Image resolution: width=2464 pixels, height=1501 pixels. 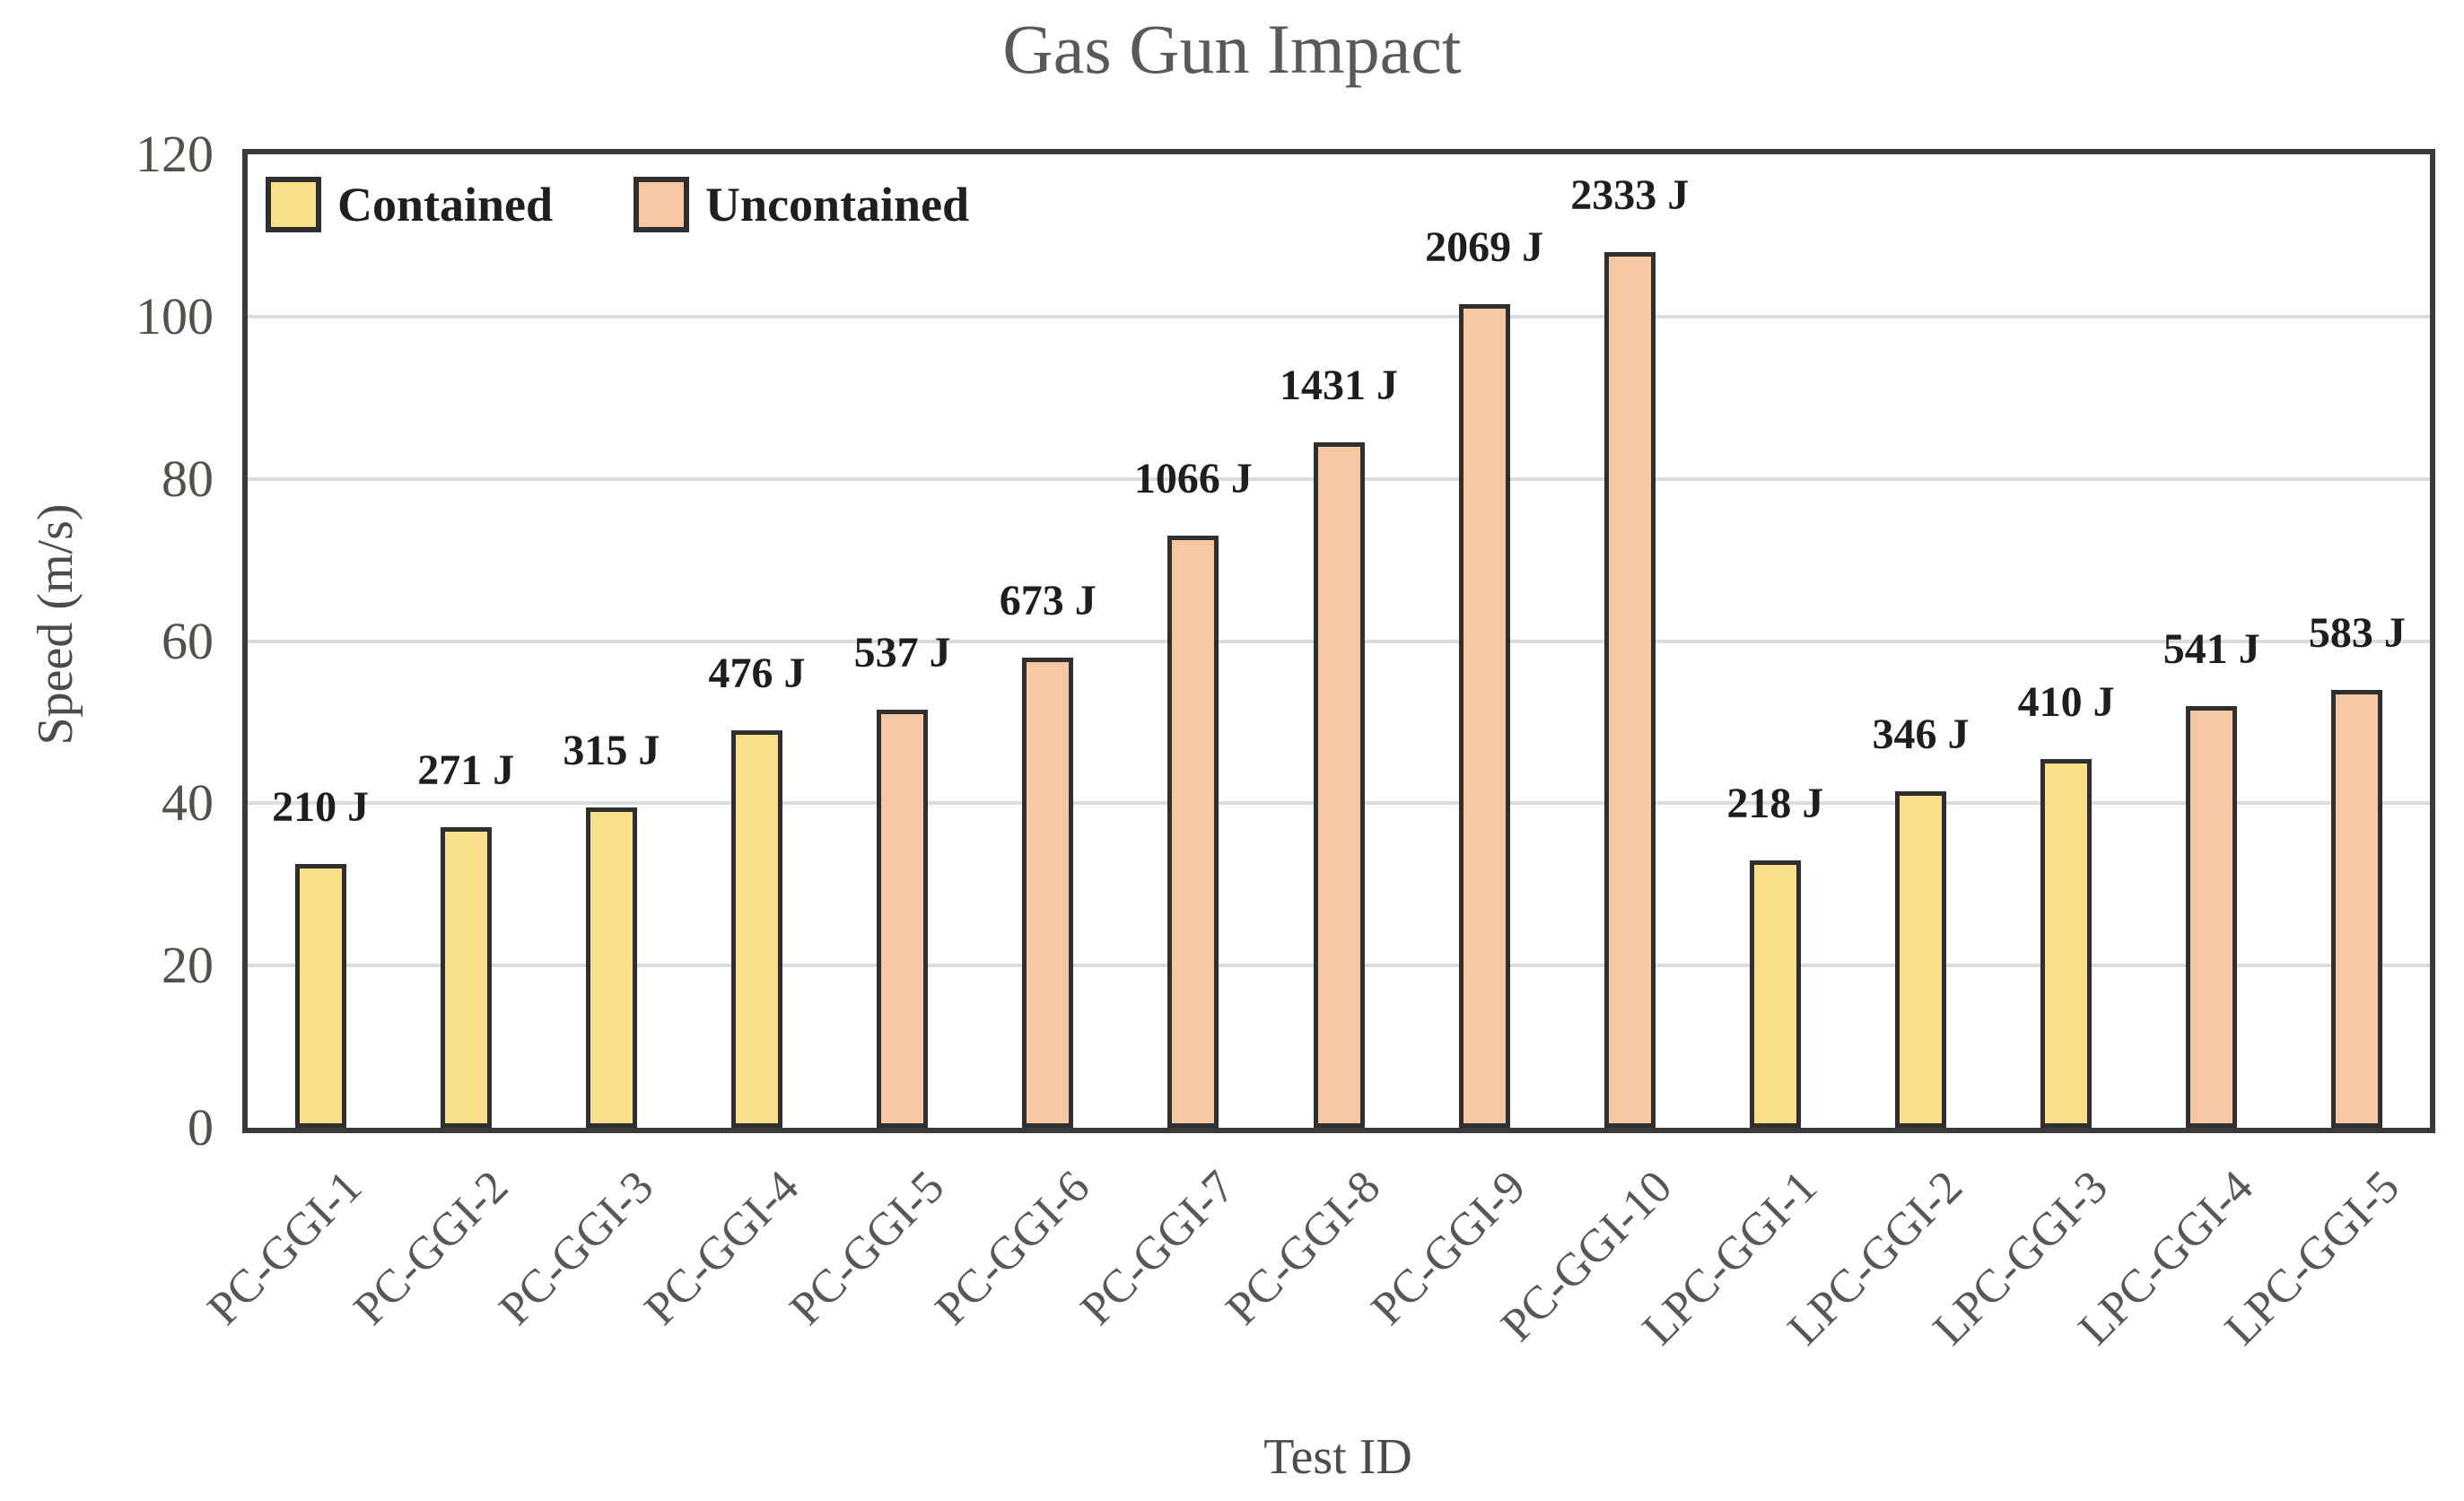 What do you see at coordinates (576, 1248) in the screenshot?
I see `x-tick-label-pc-ggi-3: PC-GGI-3` at bounding box center [576, 1248].